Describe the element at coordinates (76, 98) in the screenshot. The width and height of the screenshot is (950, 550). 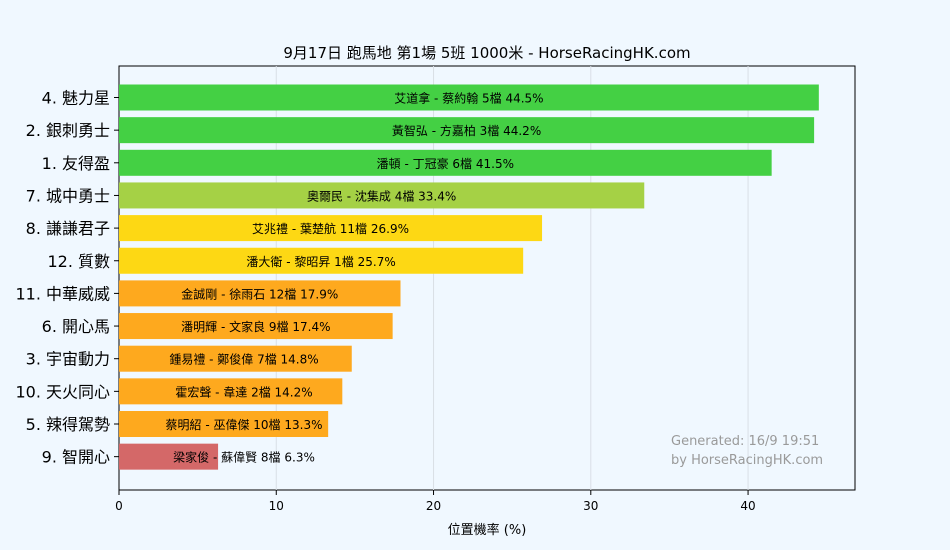
I see `category-label: 4. 魅力星` at that location.